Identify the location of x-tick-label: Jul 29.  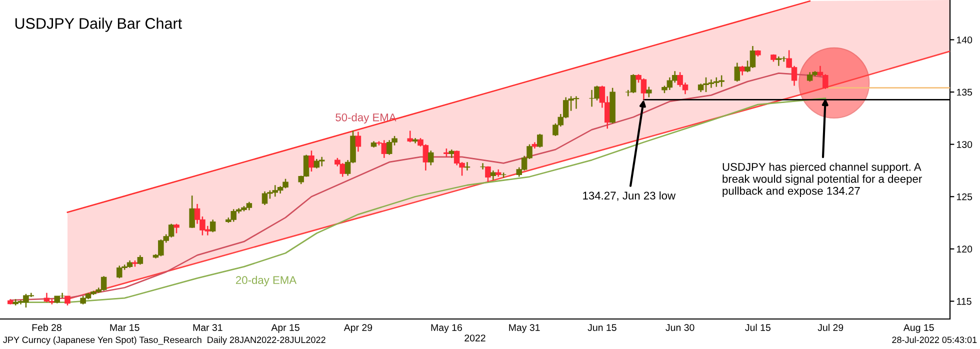
(831, 327).